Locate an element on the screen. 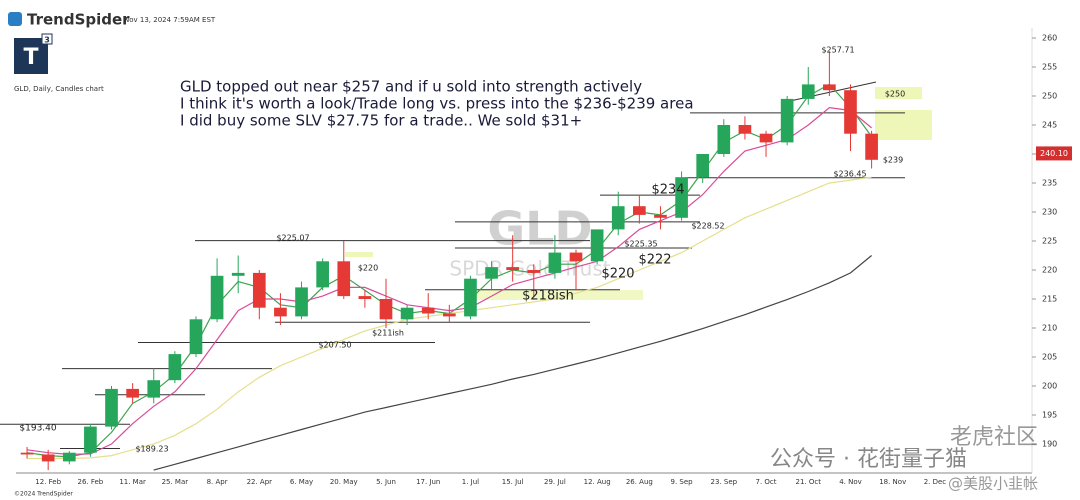  x-tick-label: 20. May is located at coordinates (344, 482).